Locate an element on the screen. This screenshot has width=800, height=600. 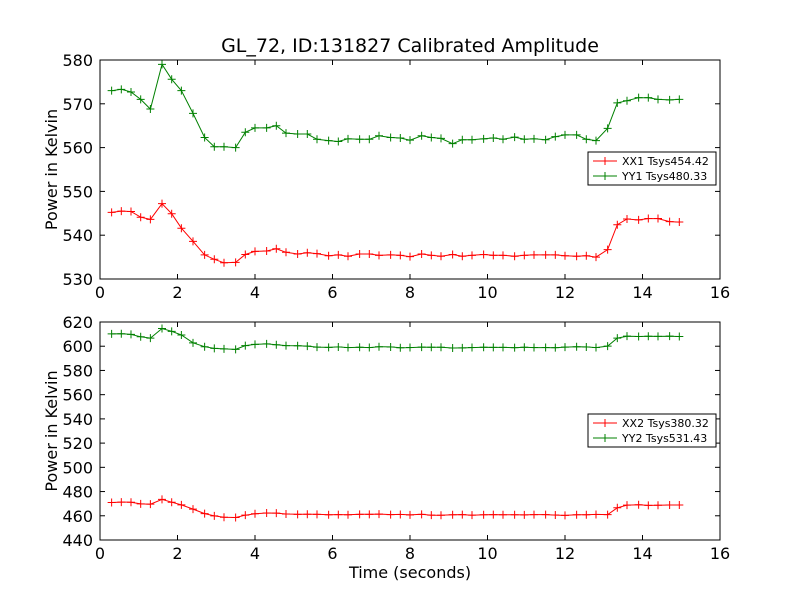
x-tick-label: 16 is located at coordinates (720, 292).